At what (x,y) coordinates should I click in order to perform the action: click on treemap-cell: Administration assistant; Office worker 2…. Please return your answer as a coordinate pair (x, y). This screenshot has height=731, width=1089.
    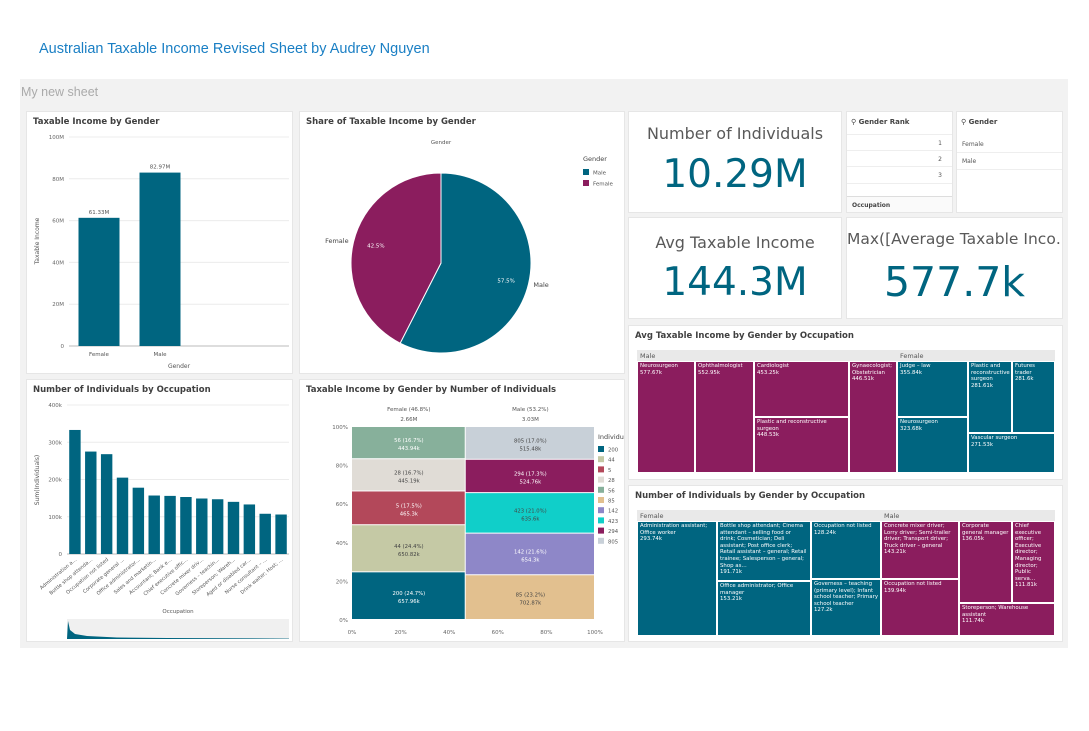
    Looking at the image, I should click on (677, 578).